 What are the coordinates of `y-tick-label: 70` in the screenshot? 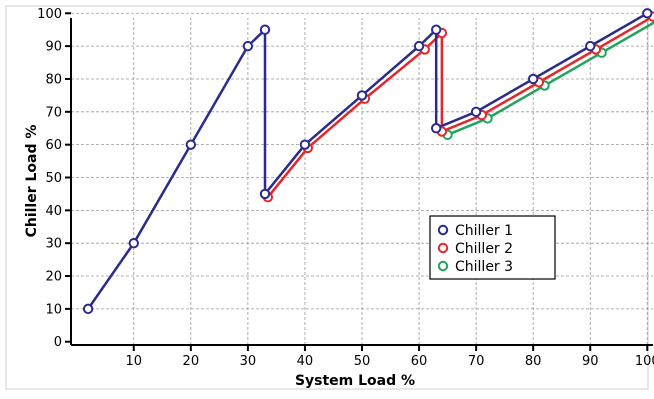 It's located at (53, 112).